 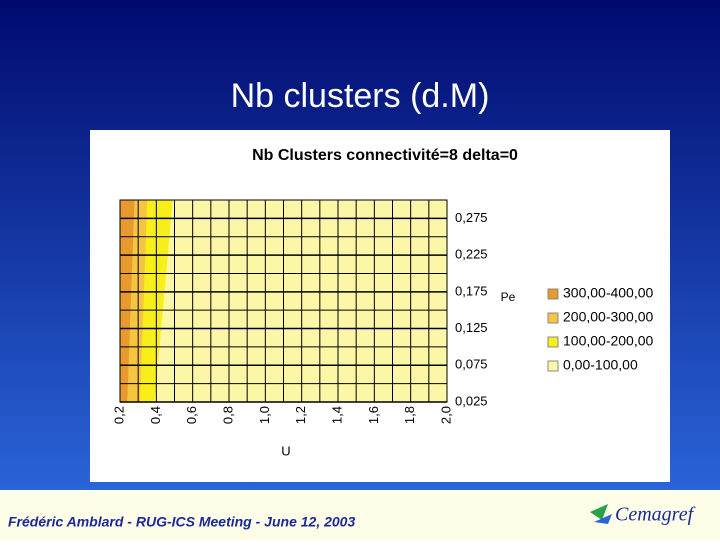 What do you see at coordinates (360, 96) in the screenshot?
I see `slide-title: Nb clusters (d.M)` at bounding box center [360, 96].